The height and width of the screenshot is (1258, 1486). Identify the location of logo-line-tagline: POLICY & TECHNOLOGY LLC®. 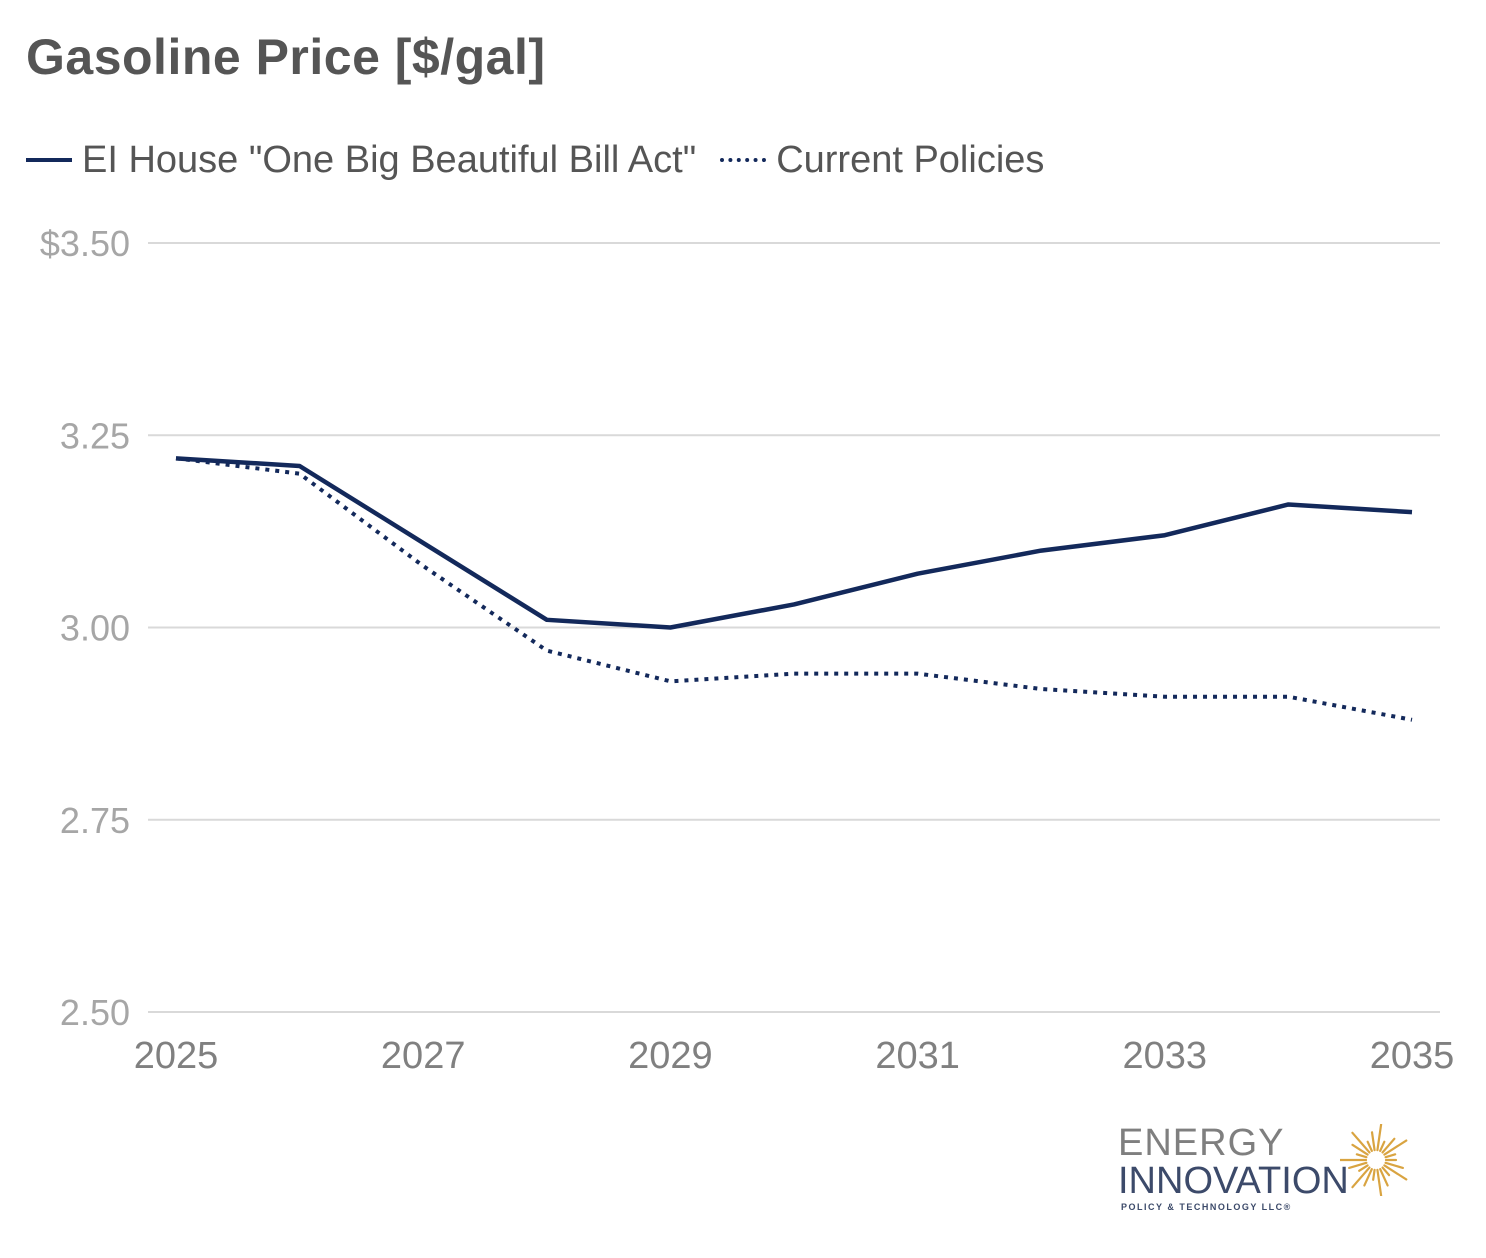
(1206, 1207).